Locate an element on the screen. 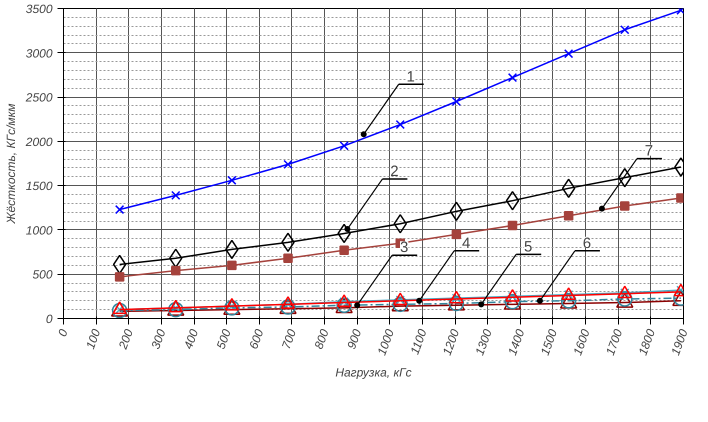 This screenshot has width=708, height=422. y-tick-label: 3500 is located at coordinates (39, 9).